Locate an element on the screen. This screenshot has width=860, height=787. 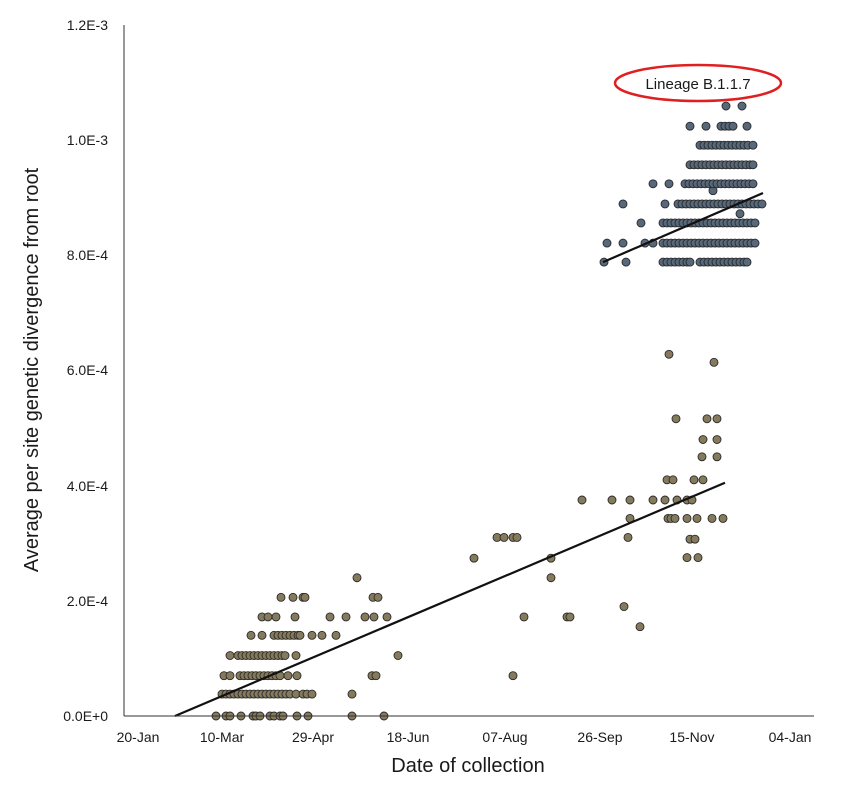
x-tick-label: 26-Sep is located at coordinates (599, 737).